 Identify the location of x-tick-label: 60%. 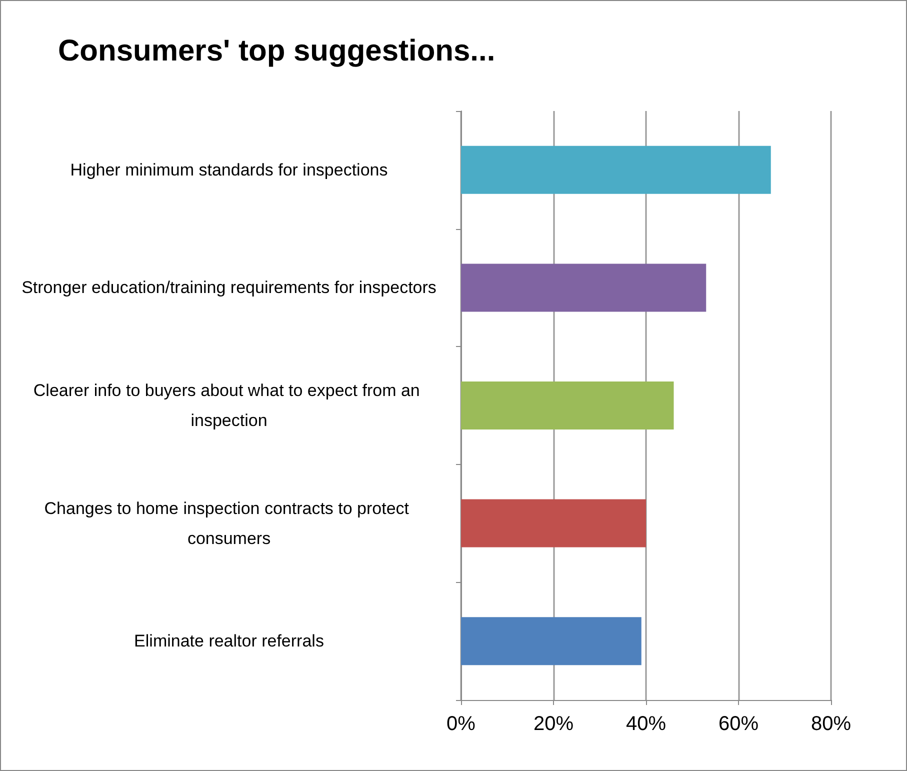
(738, 724).